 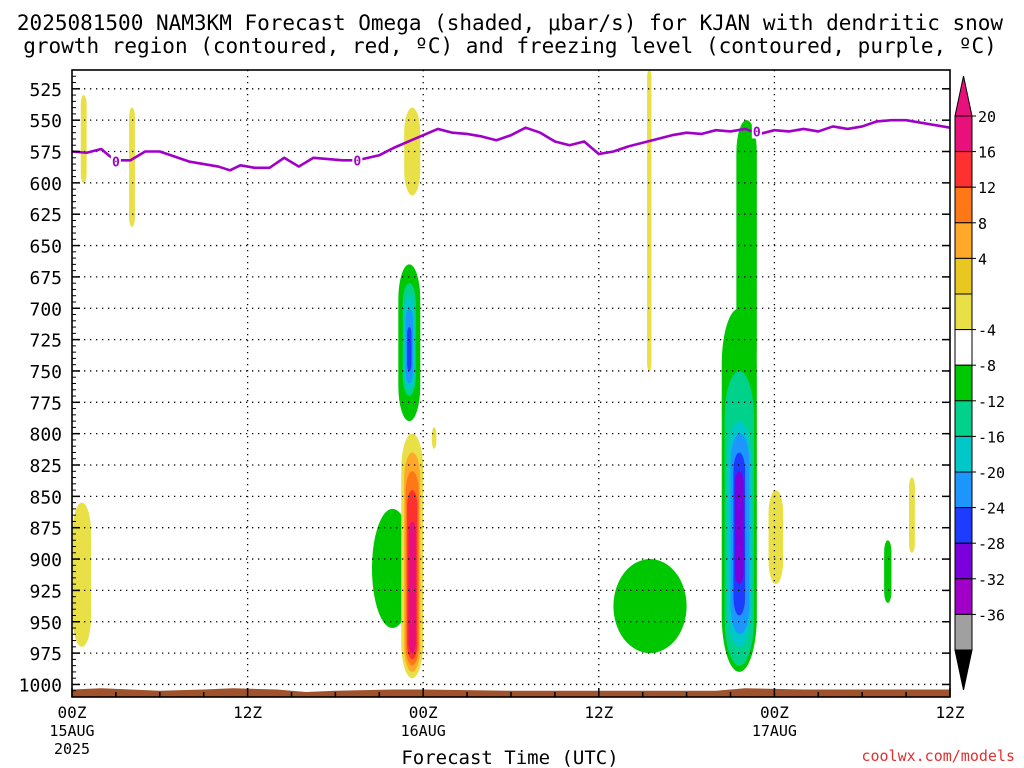 What do you see at coordinates (40, 685) in the screenshot?
I see `y-tick-label: 1000` at bounding box center [40, 685].